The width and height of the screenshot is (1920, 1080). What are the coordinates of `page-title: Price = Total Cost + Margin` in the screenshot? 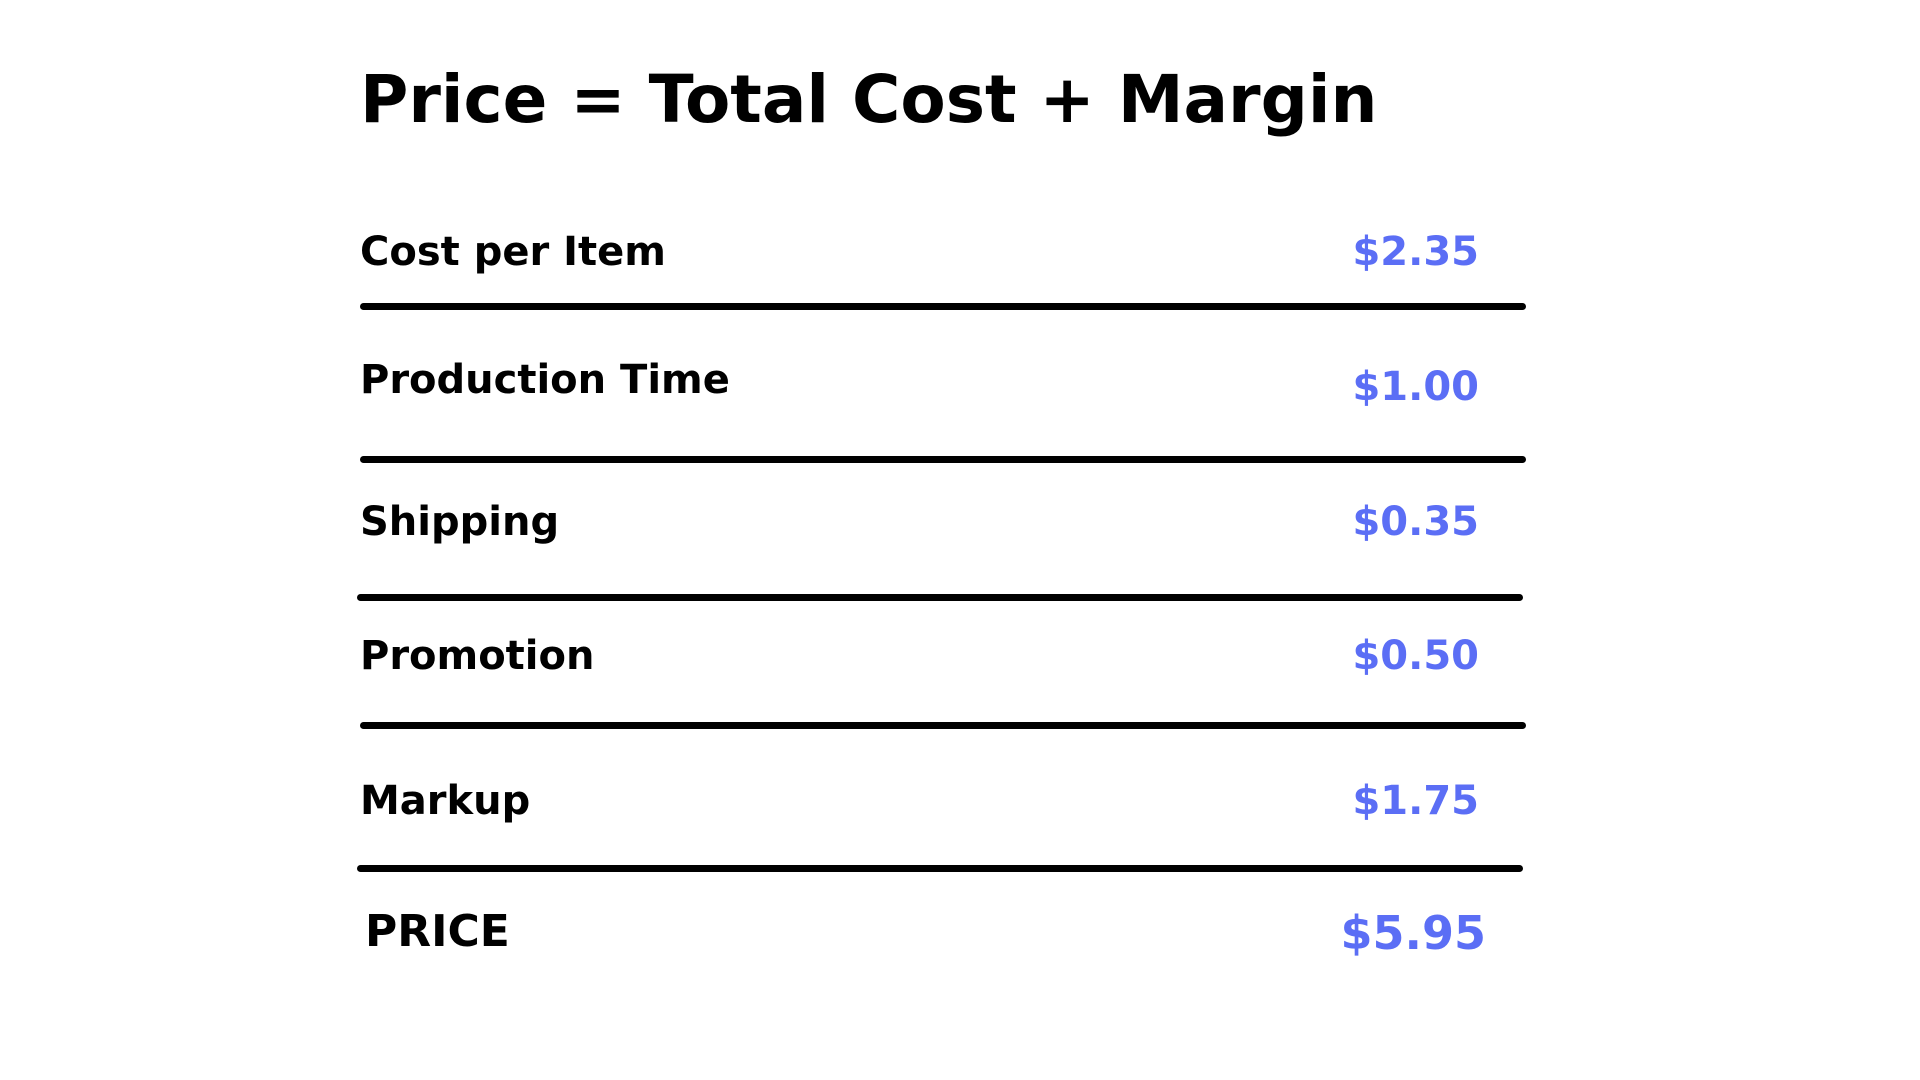 It's located at (869, 99).